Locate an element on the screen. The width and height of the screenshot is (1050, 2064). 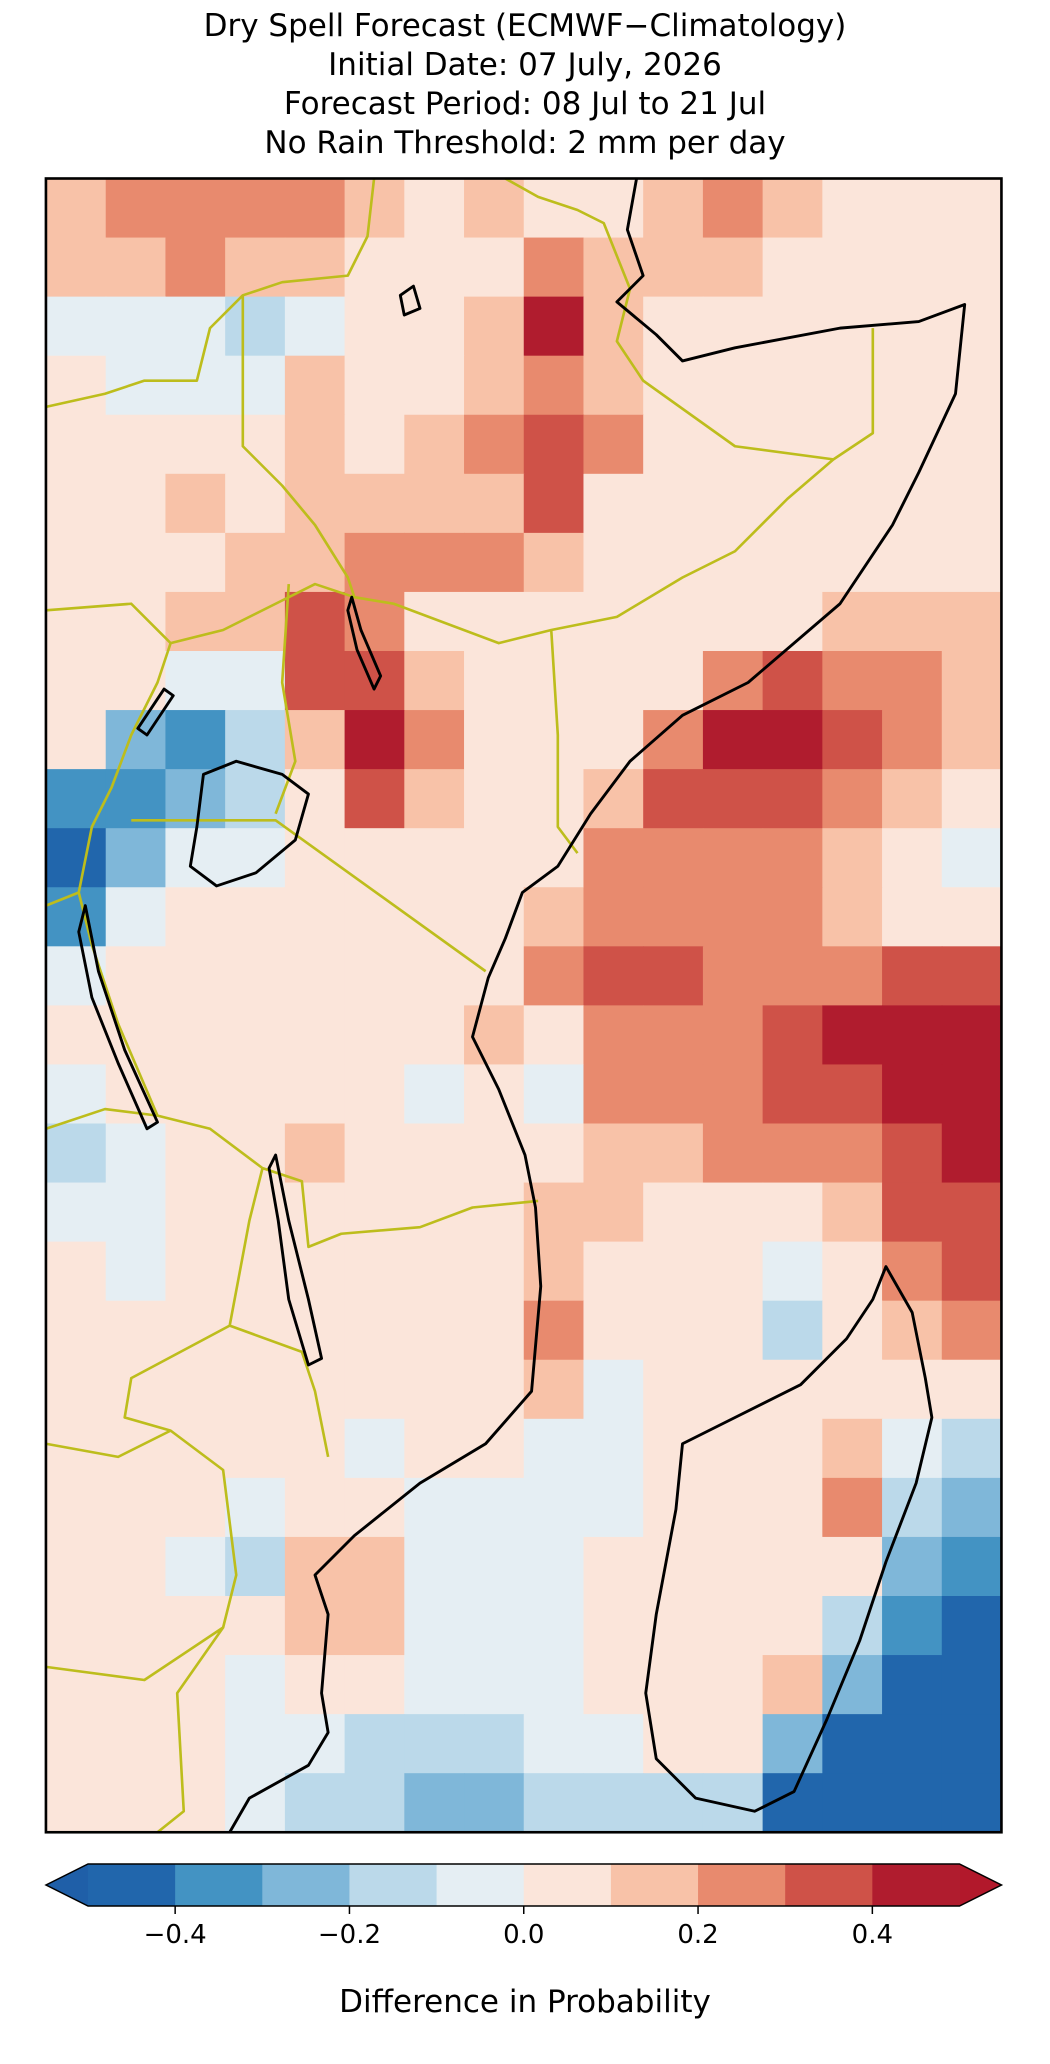
lake-malawi is located at coordinates (295, 1260).